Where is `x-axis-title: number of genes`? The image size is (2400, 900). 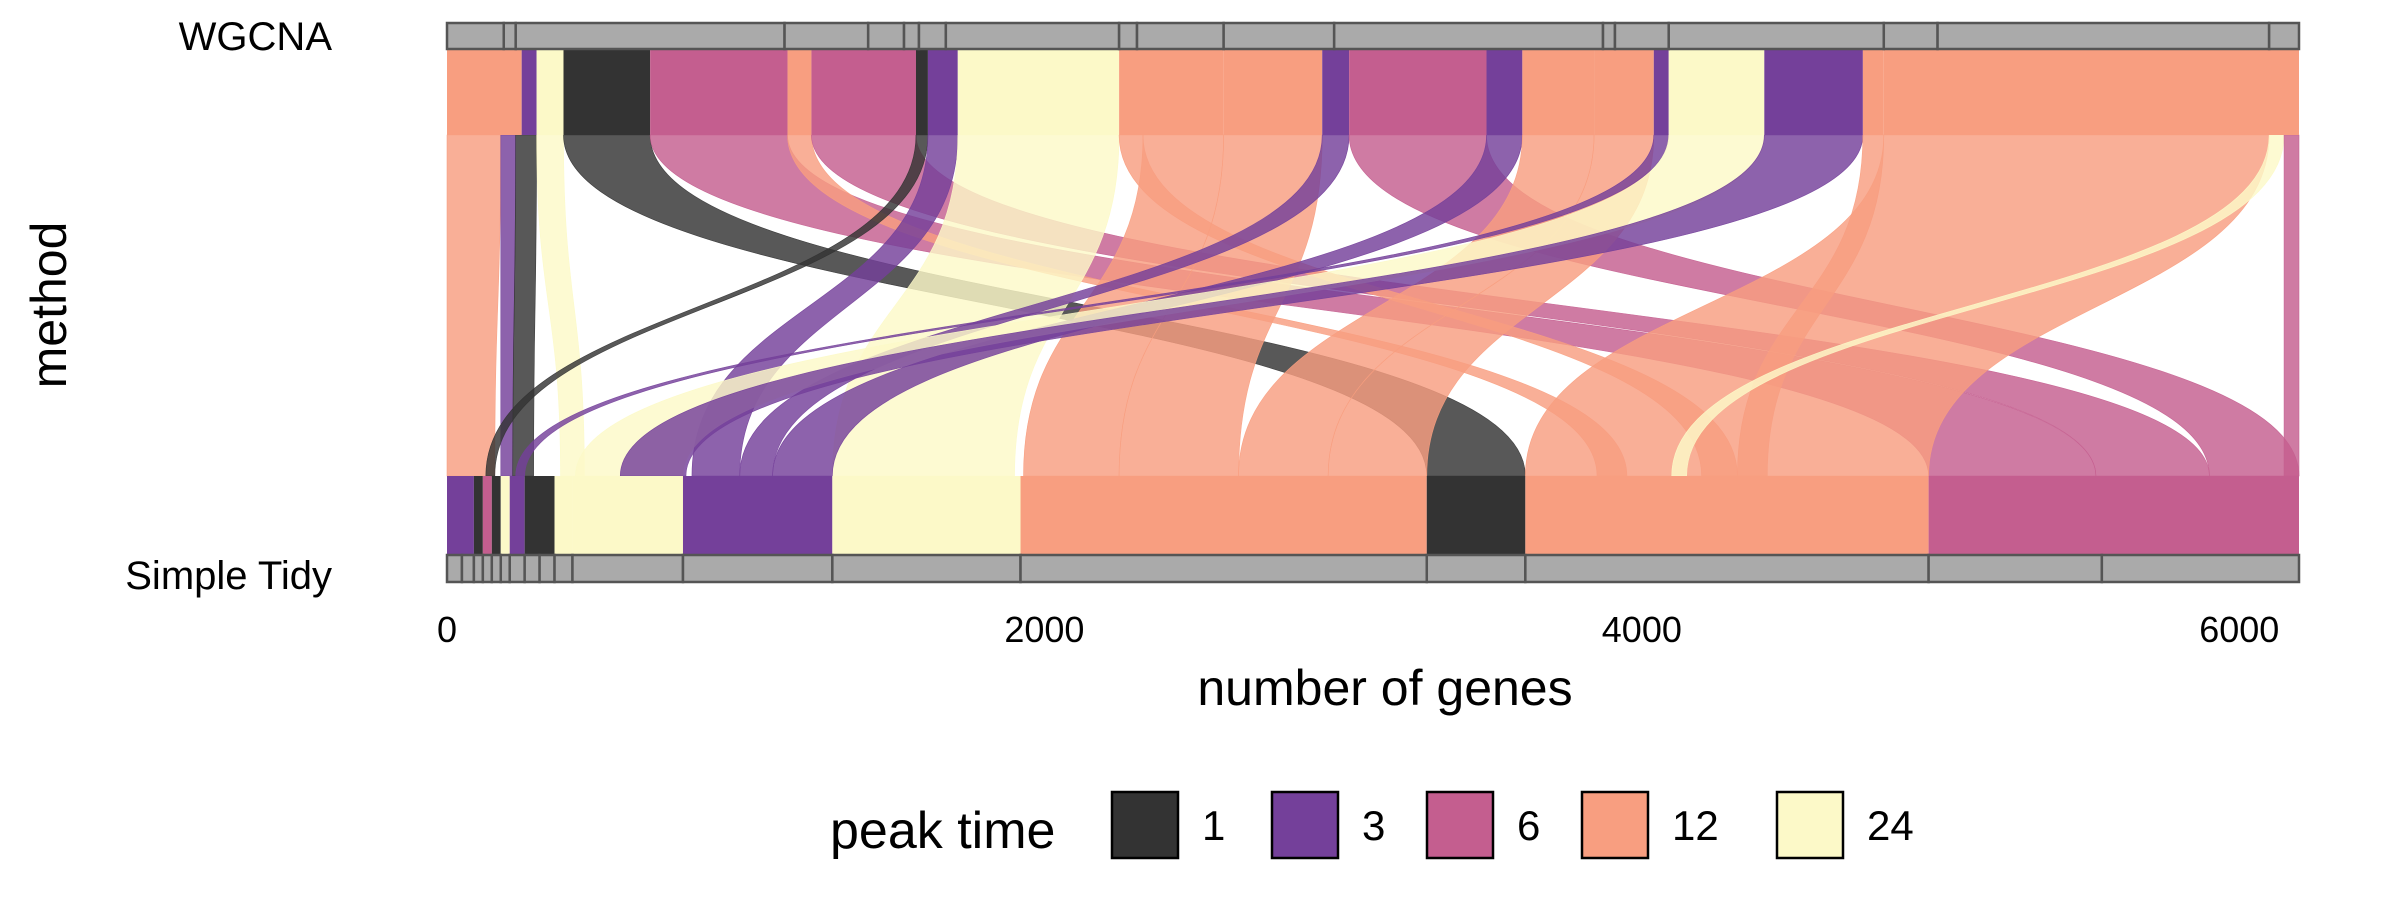
x-axis-title: number of genes is located at coordinates (1384, 688).